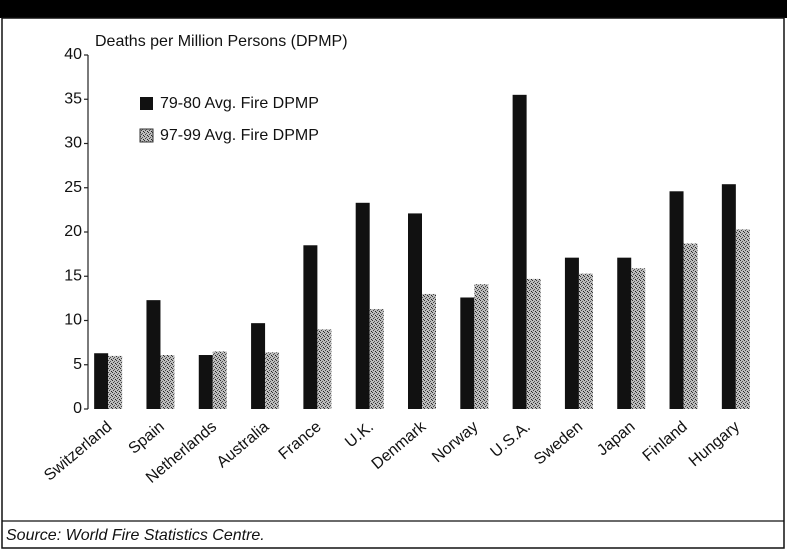 The image size is (787, 555). Describe the element at coordinates (243, 444) in the screenshot. I see `x-tick-label: Australia` at that location.